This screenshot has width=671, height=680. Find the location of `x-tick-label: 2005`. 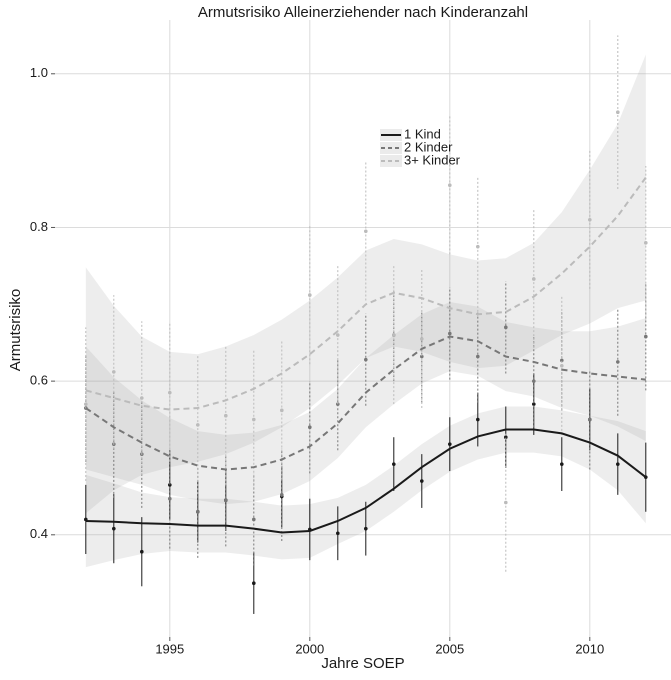

x-tick-label: 2005 is located at coordinates (449, 648).